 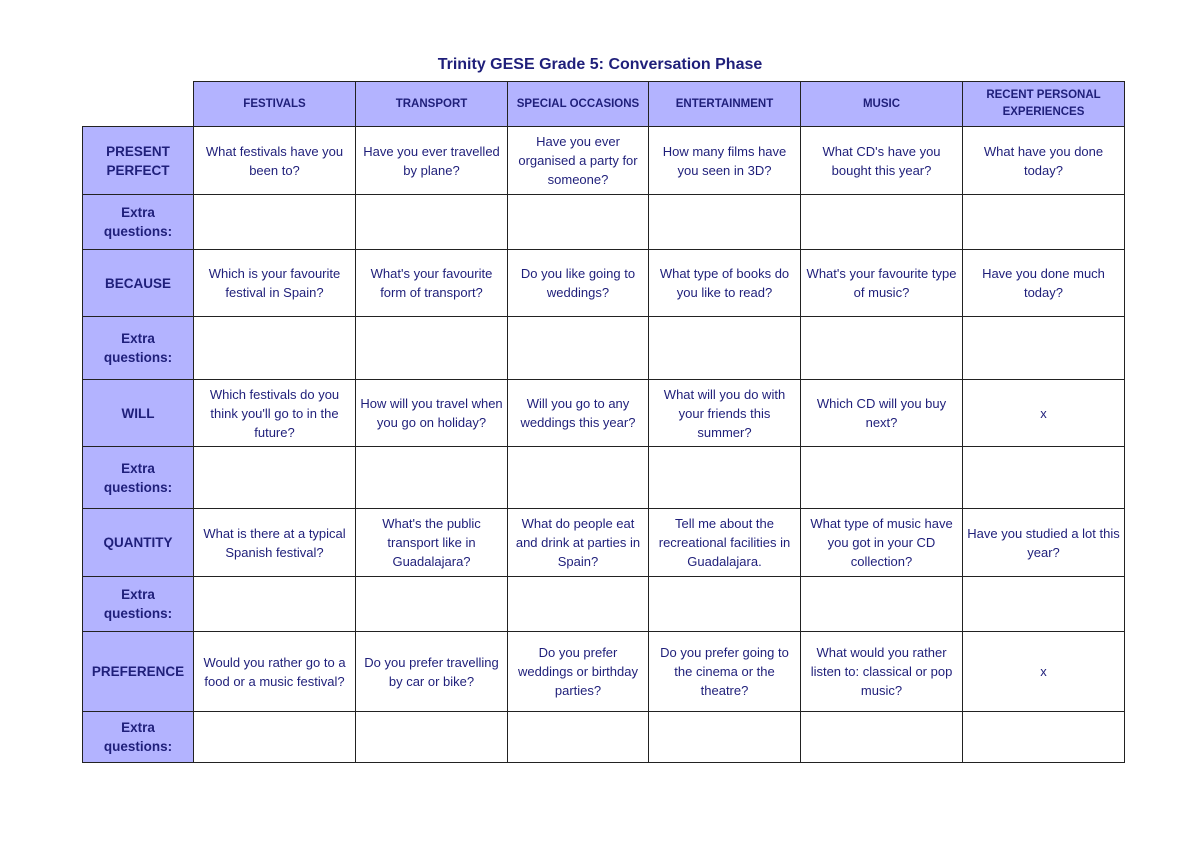 I want to click on question-cell: What type of books do you like to read?, so click(x=724, y=283).